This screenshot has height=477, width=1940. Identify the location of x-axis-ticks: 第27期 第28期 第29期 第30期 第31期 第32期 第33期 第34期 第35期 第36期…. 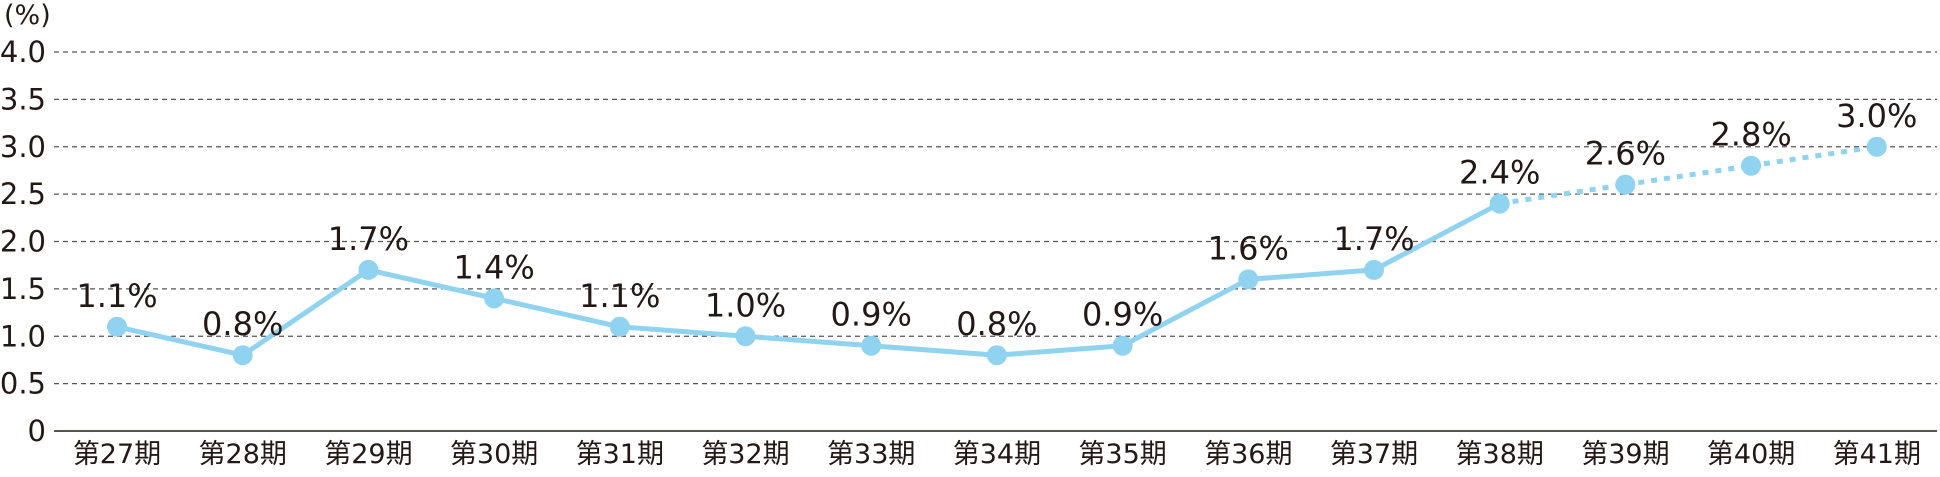
(997, 454).